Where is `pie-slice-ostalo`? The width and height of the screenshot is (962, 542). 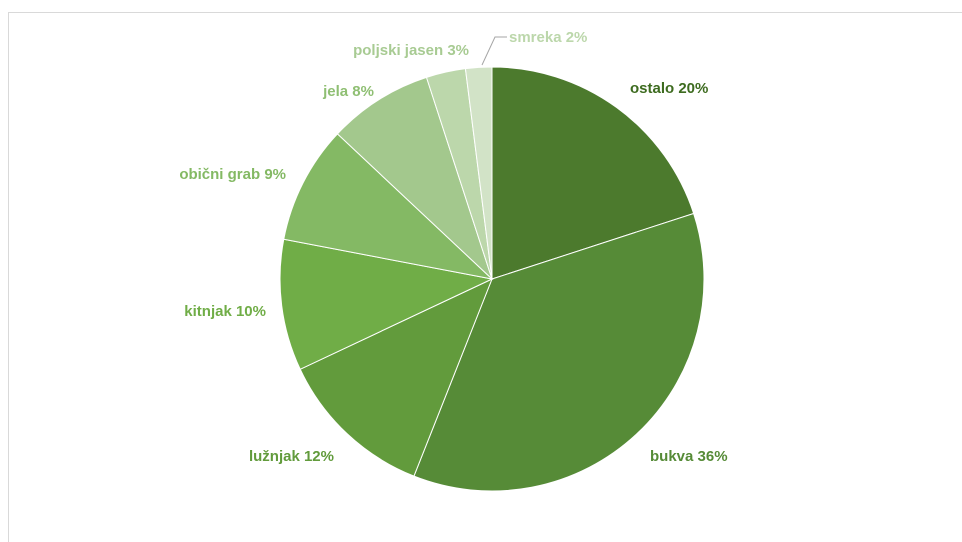 pie-slice-ostalo is located at coordinates (593, 173).